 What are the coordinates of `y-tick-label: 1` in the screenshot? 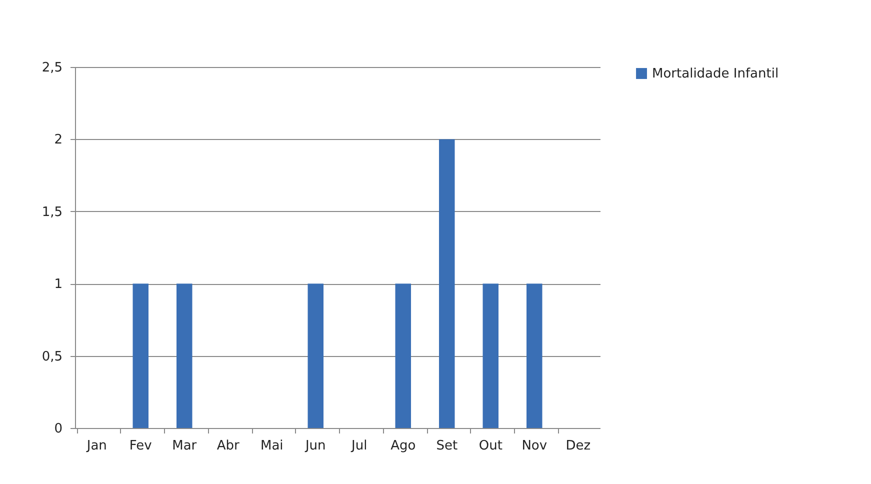 It's located at (58, 284).